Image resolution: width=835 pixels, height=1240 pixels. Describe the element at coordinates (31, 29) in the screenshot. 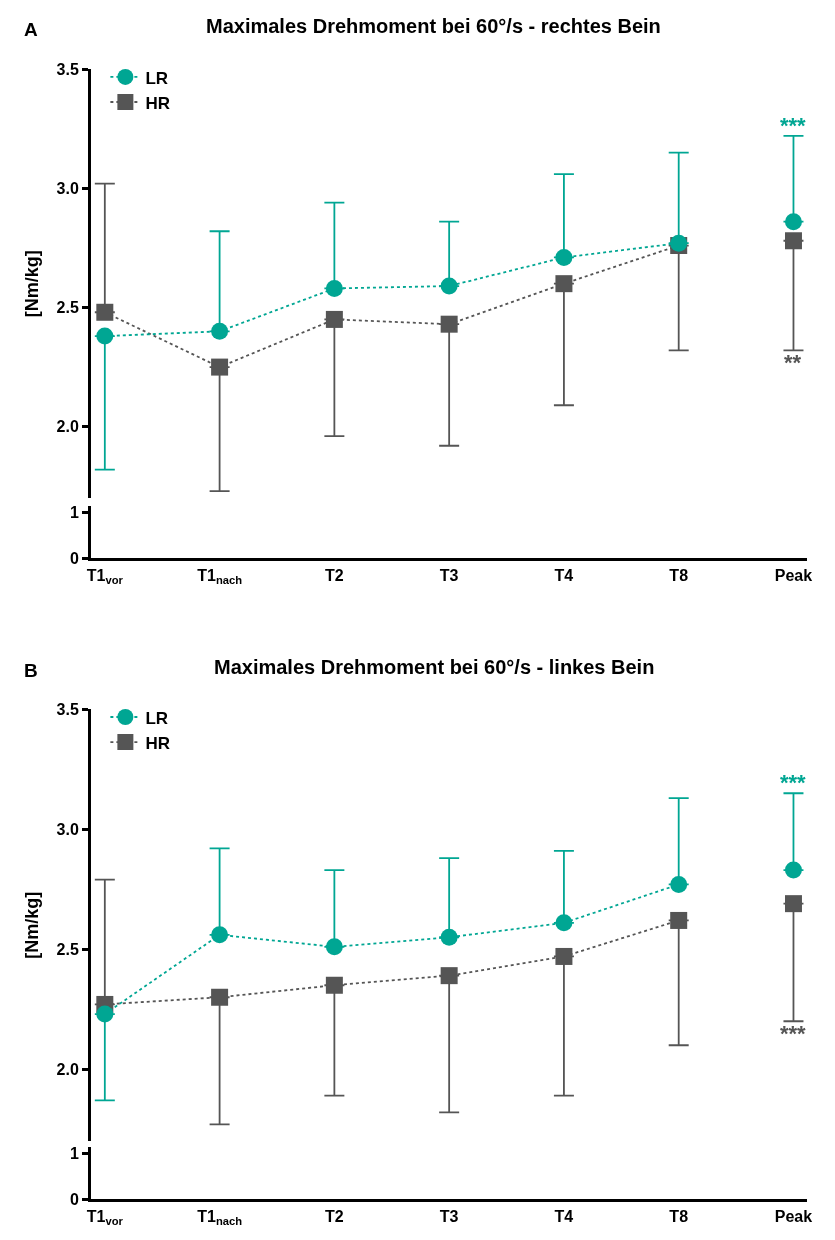

I see `text: A` at that location.